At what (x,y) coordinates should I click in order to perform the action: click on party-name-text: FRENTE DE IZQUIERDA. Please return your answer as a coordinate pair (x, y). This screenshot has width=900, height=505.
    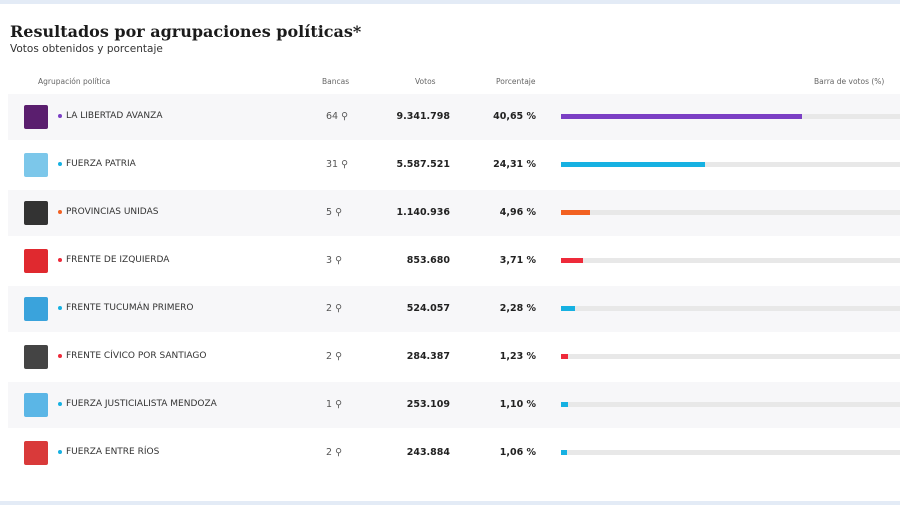
    Looking at the image, I should click on (118, 260).